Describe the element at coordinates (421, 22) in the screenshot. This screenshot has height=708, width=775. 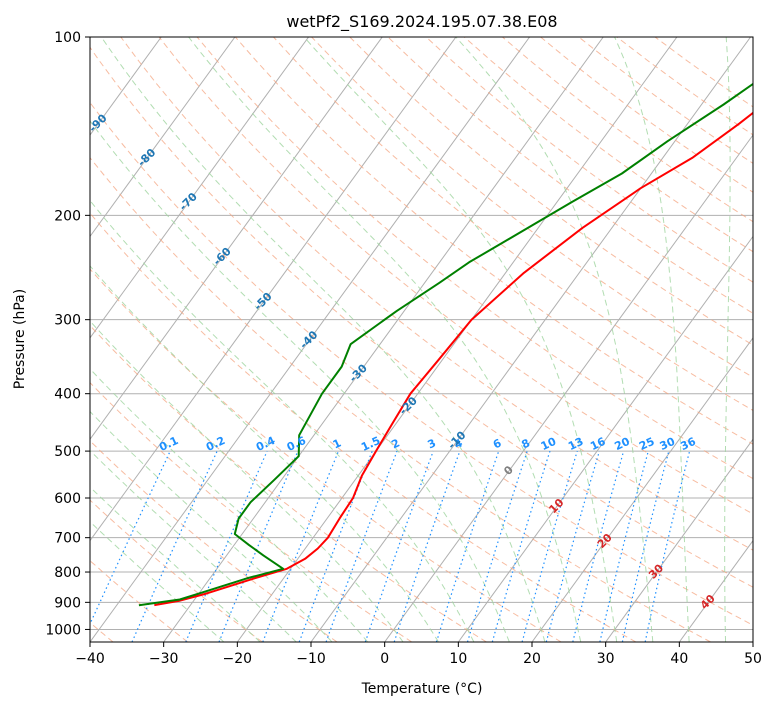
I see `chart-title: wetPf2_S169.2024.195.07.38.E08` at that location.